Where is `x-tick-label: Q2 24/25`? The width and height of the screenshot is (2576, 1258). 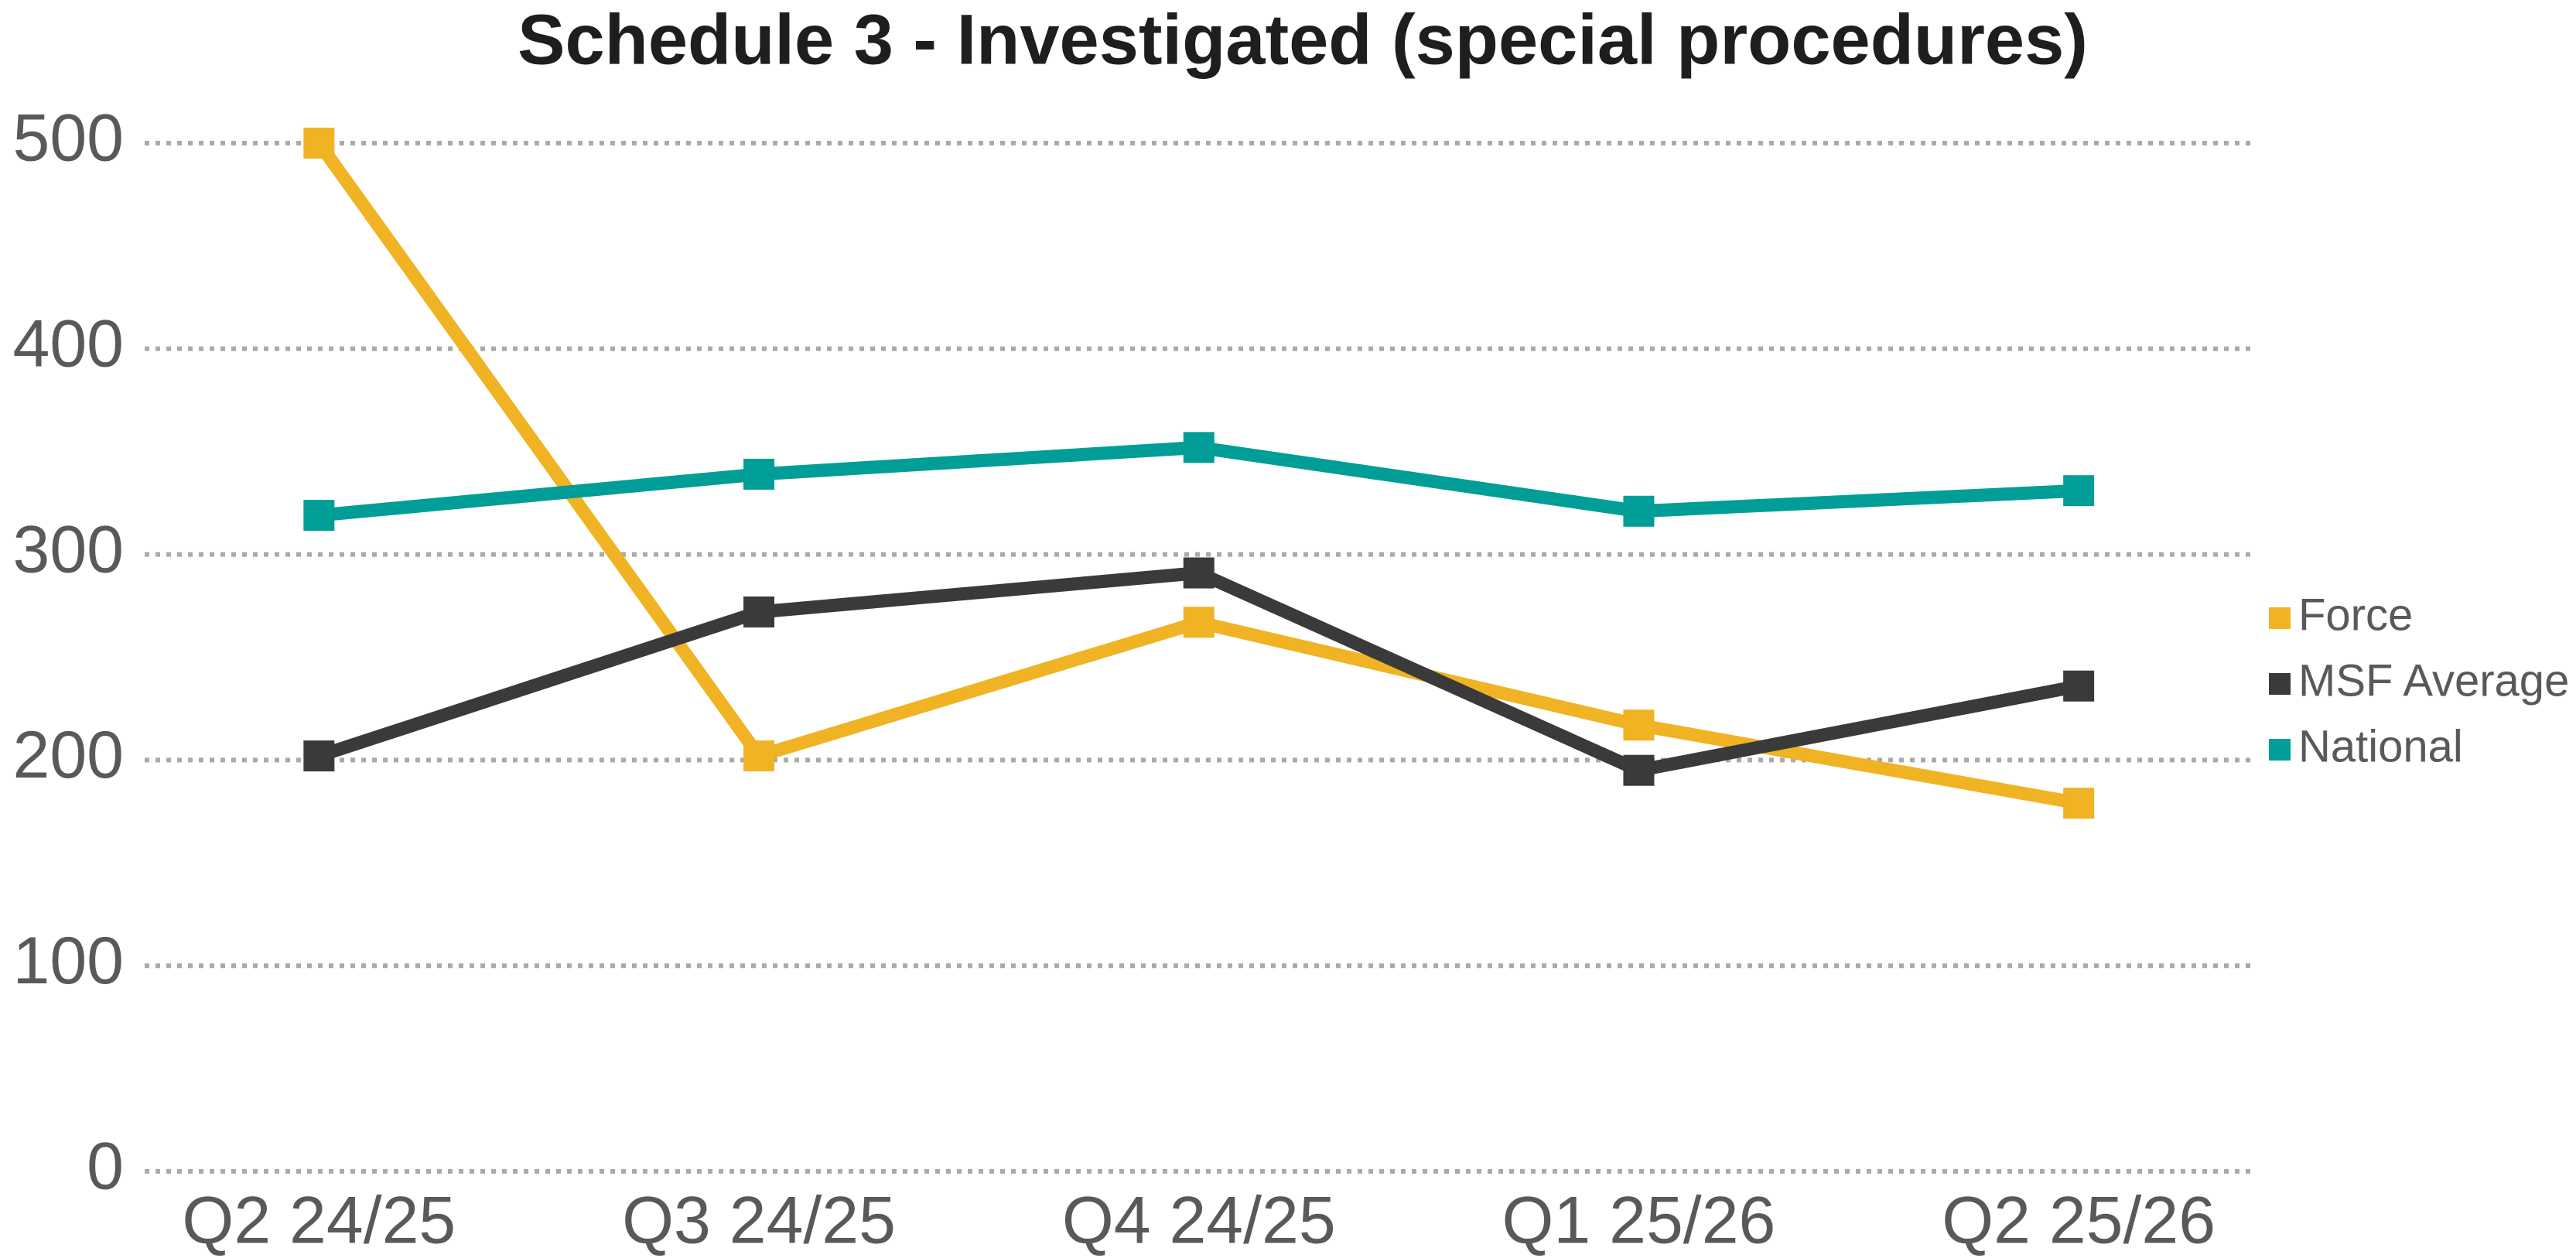 x-tick-label: Q2 24/25 is located at coordinates (319, 1221).